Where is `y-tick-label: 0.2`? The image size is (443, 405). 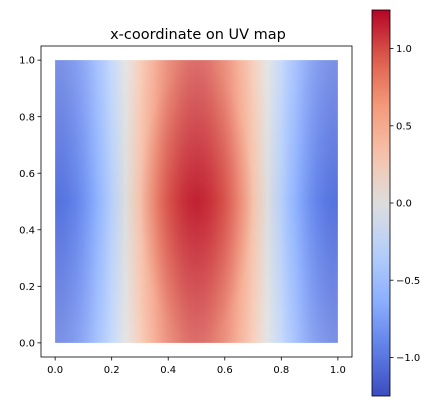 y-tick-label: 0.2 is located at coordinates (27, 287).